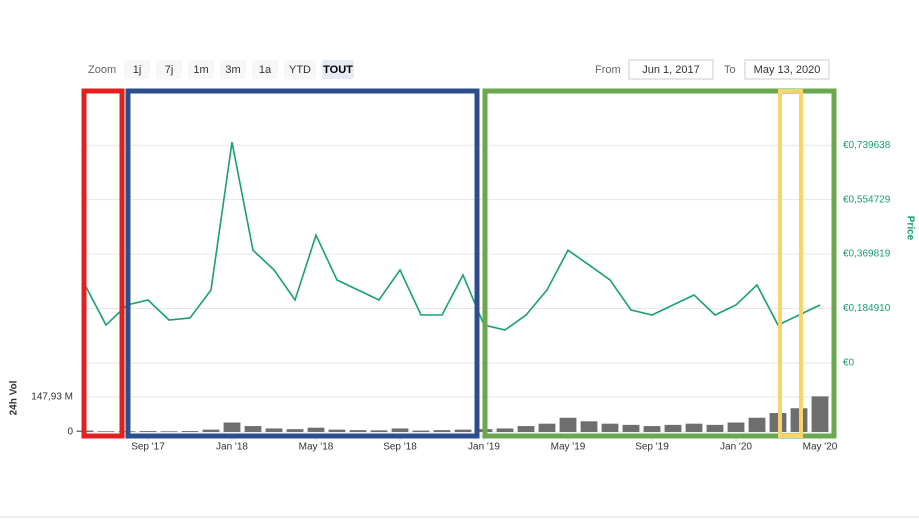 Image resolution: width=919 pixels, height=524 pixels. I want to click on x-tick-label: Sep '17, so click(148, 447).